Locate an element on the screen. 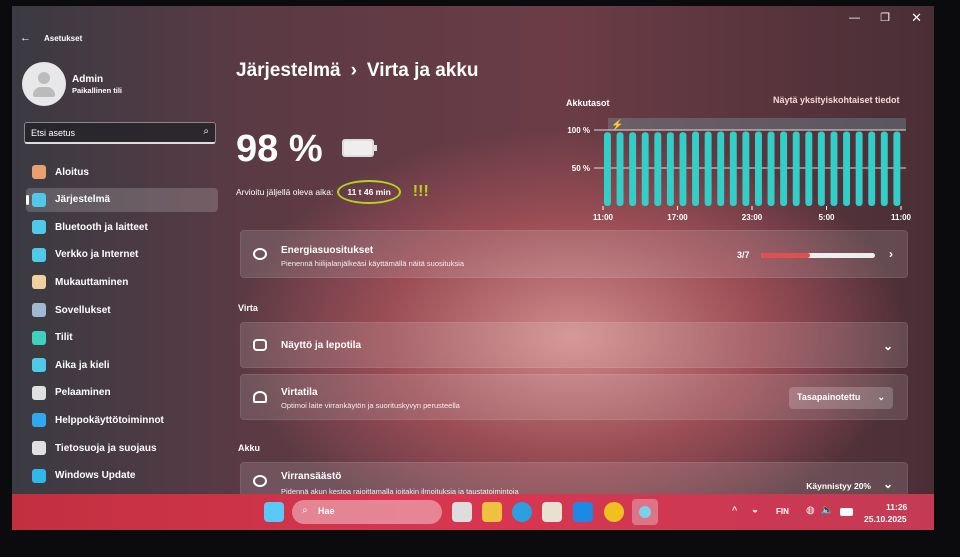  battery-tray-icon is located at coordinates (846, 512).